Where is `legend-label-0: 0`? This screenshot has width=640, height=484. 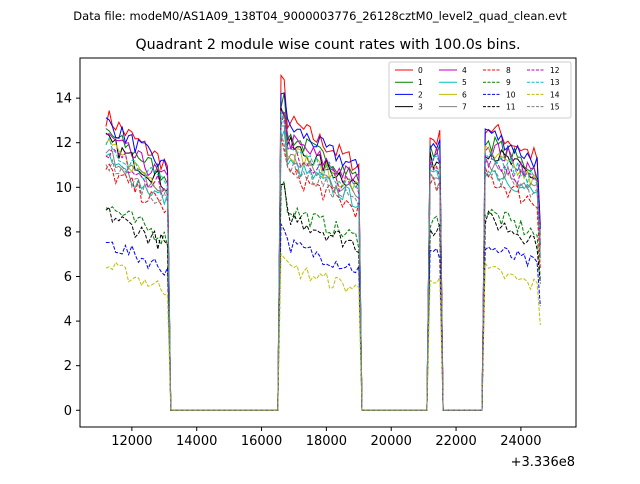 legend-label-0: 0 is located at coordinates (420, 70).